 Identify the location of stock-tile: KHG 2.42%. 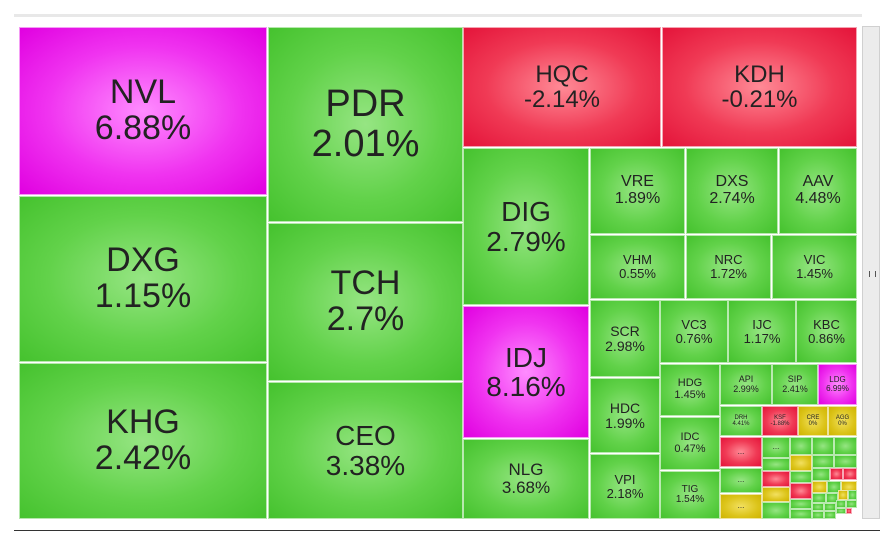
(143, 441).